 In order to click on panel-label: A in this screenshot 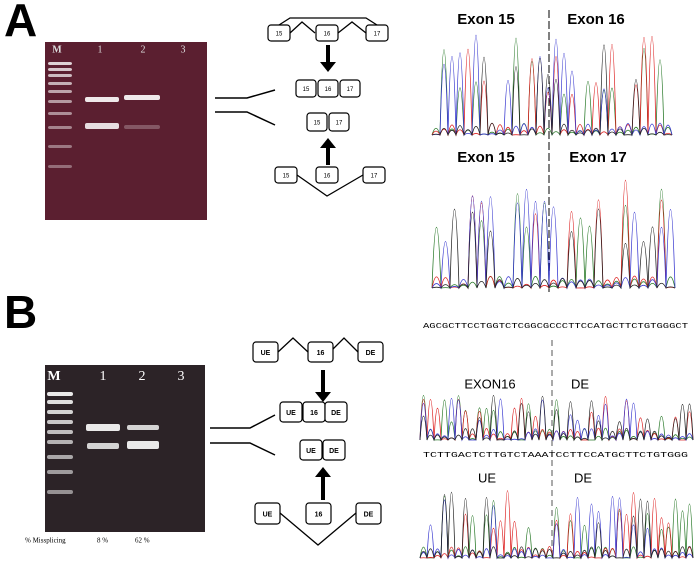, I will do `click(20, 23)`.